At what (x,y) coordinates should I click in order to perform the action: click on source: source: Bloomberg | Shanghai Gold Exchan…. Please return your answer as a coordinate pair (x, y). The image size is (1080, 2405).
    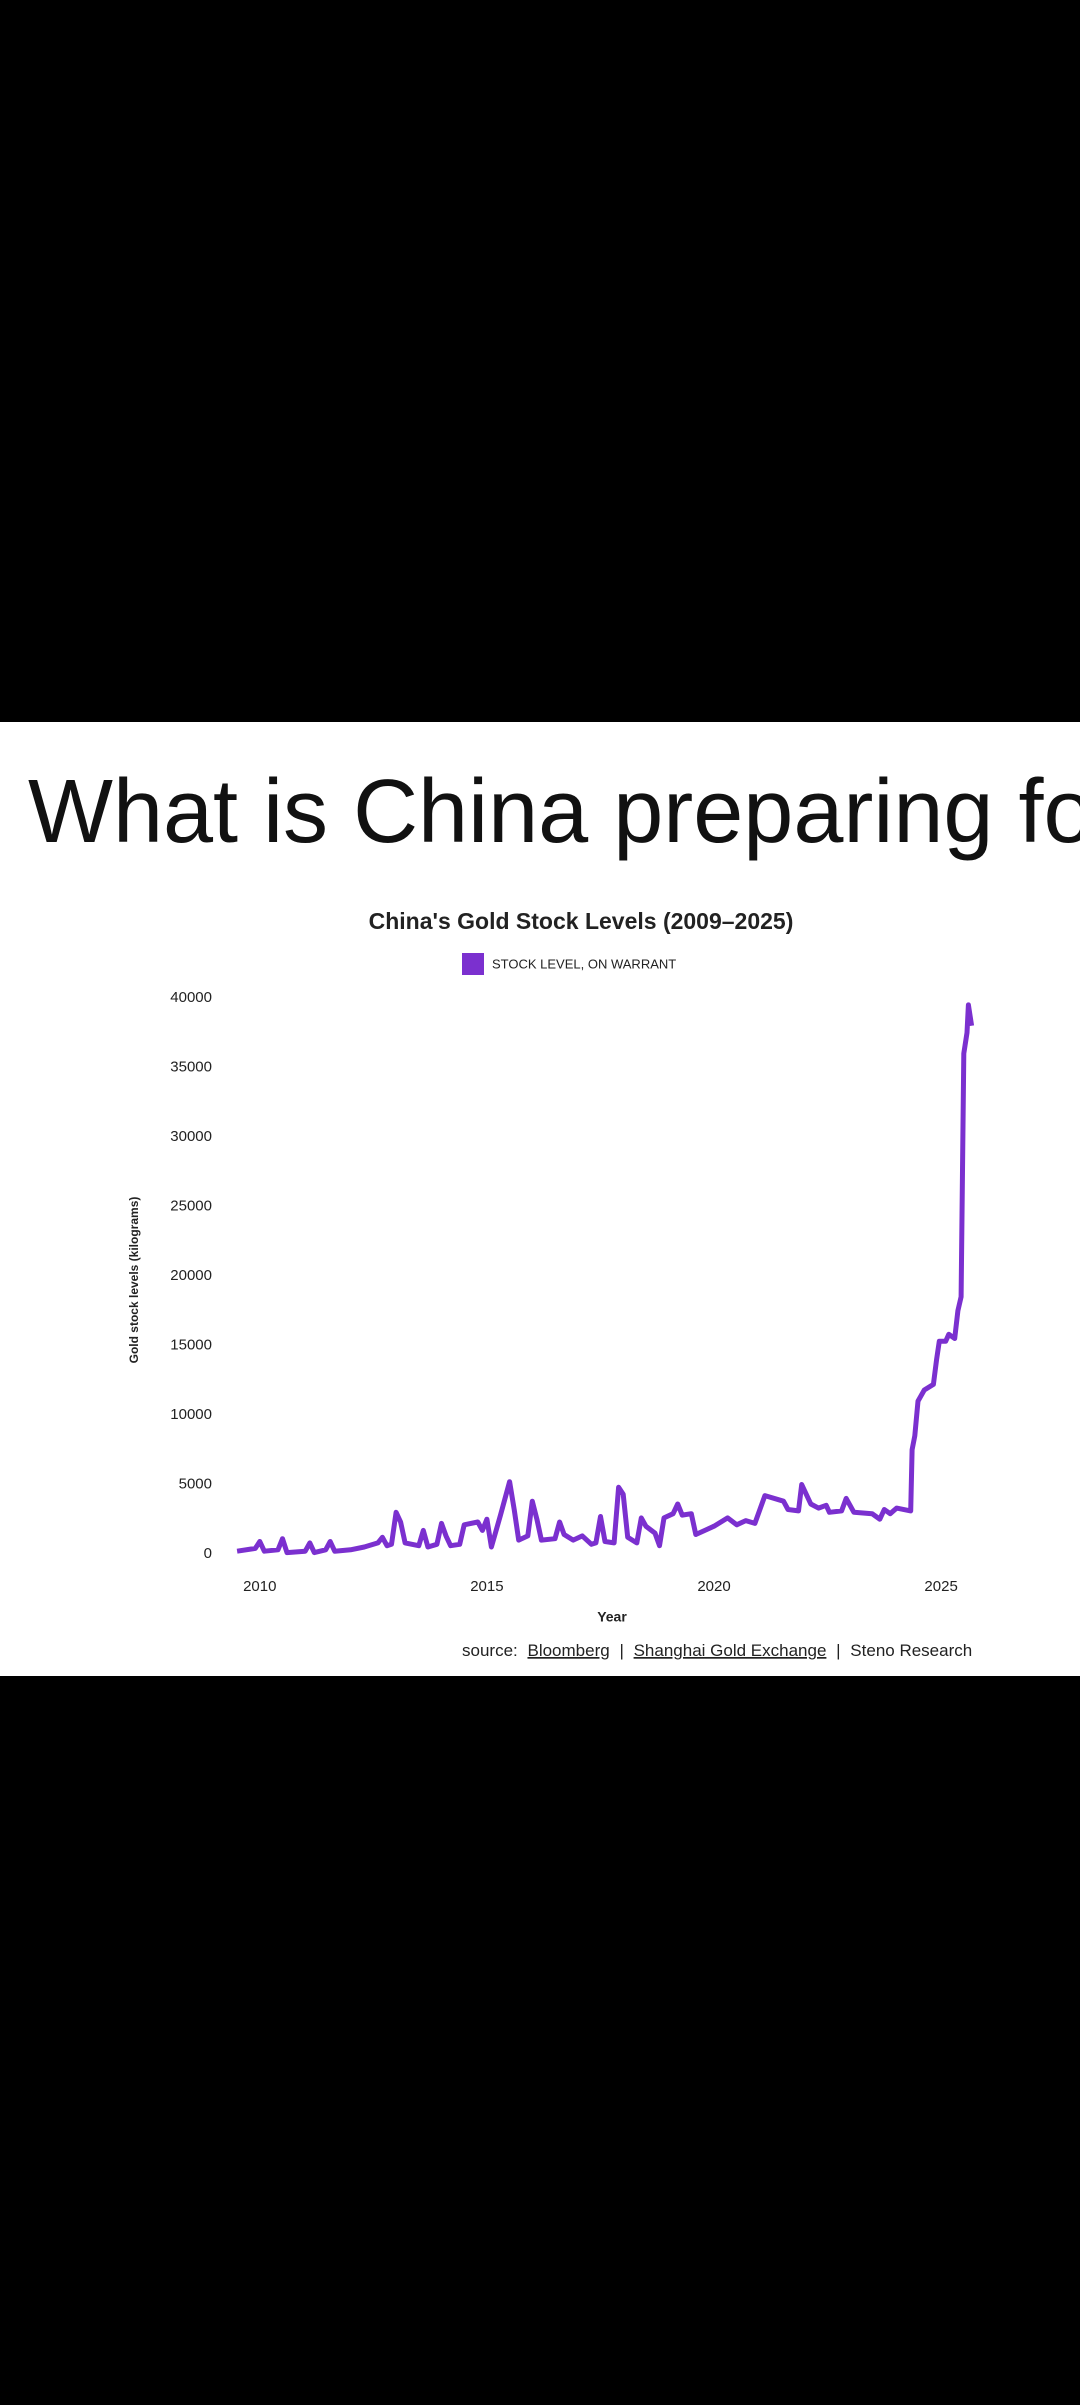
    Looking at the image, I should click on (717, 1650).